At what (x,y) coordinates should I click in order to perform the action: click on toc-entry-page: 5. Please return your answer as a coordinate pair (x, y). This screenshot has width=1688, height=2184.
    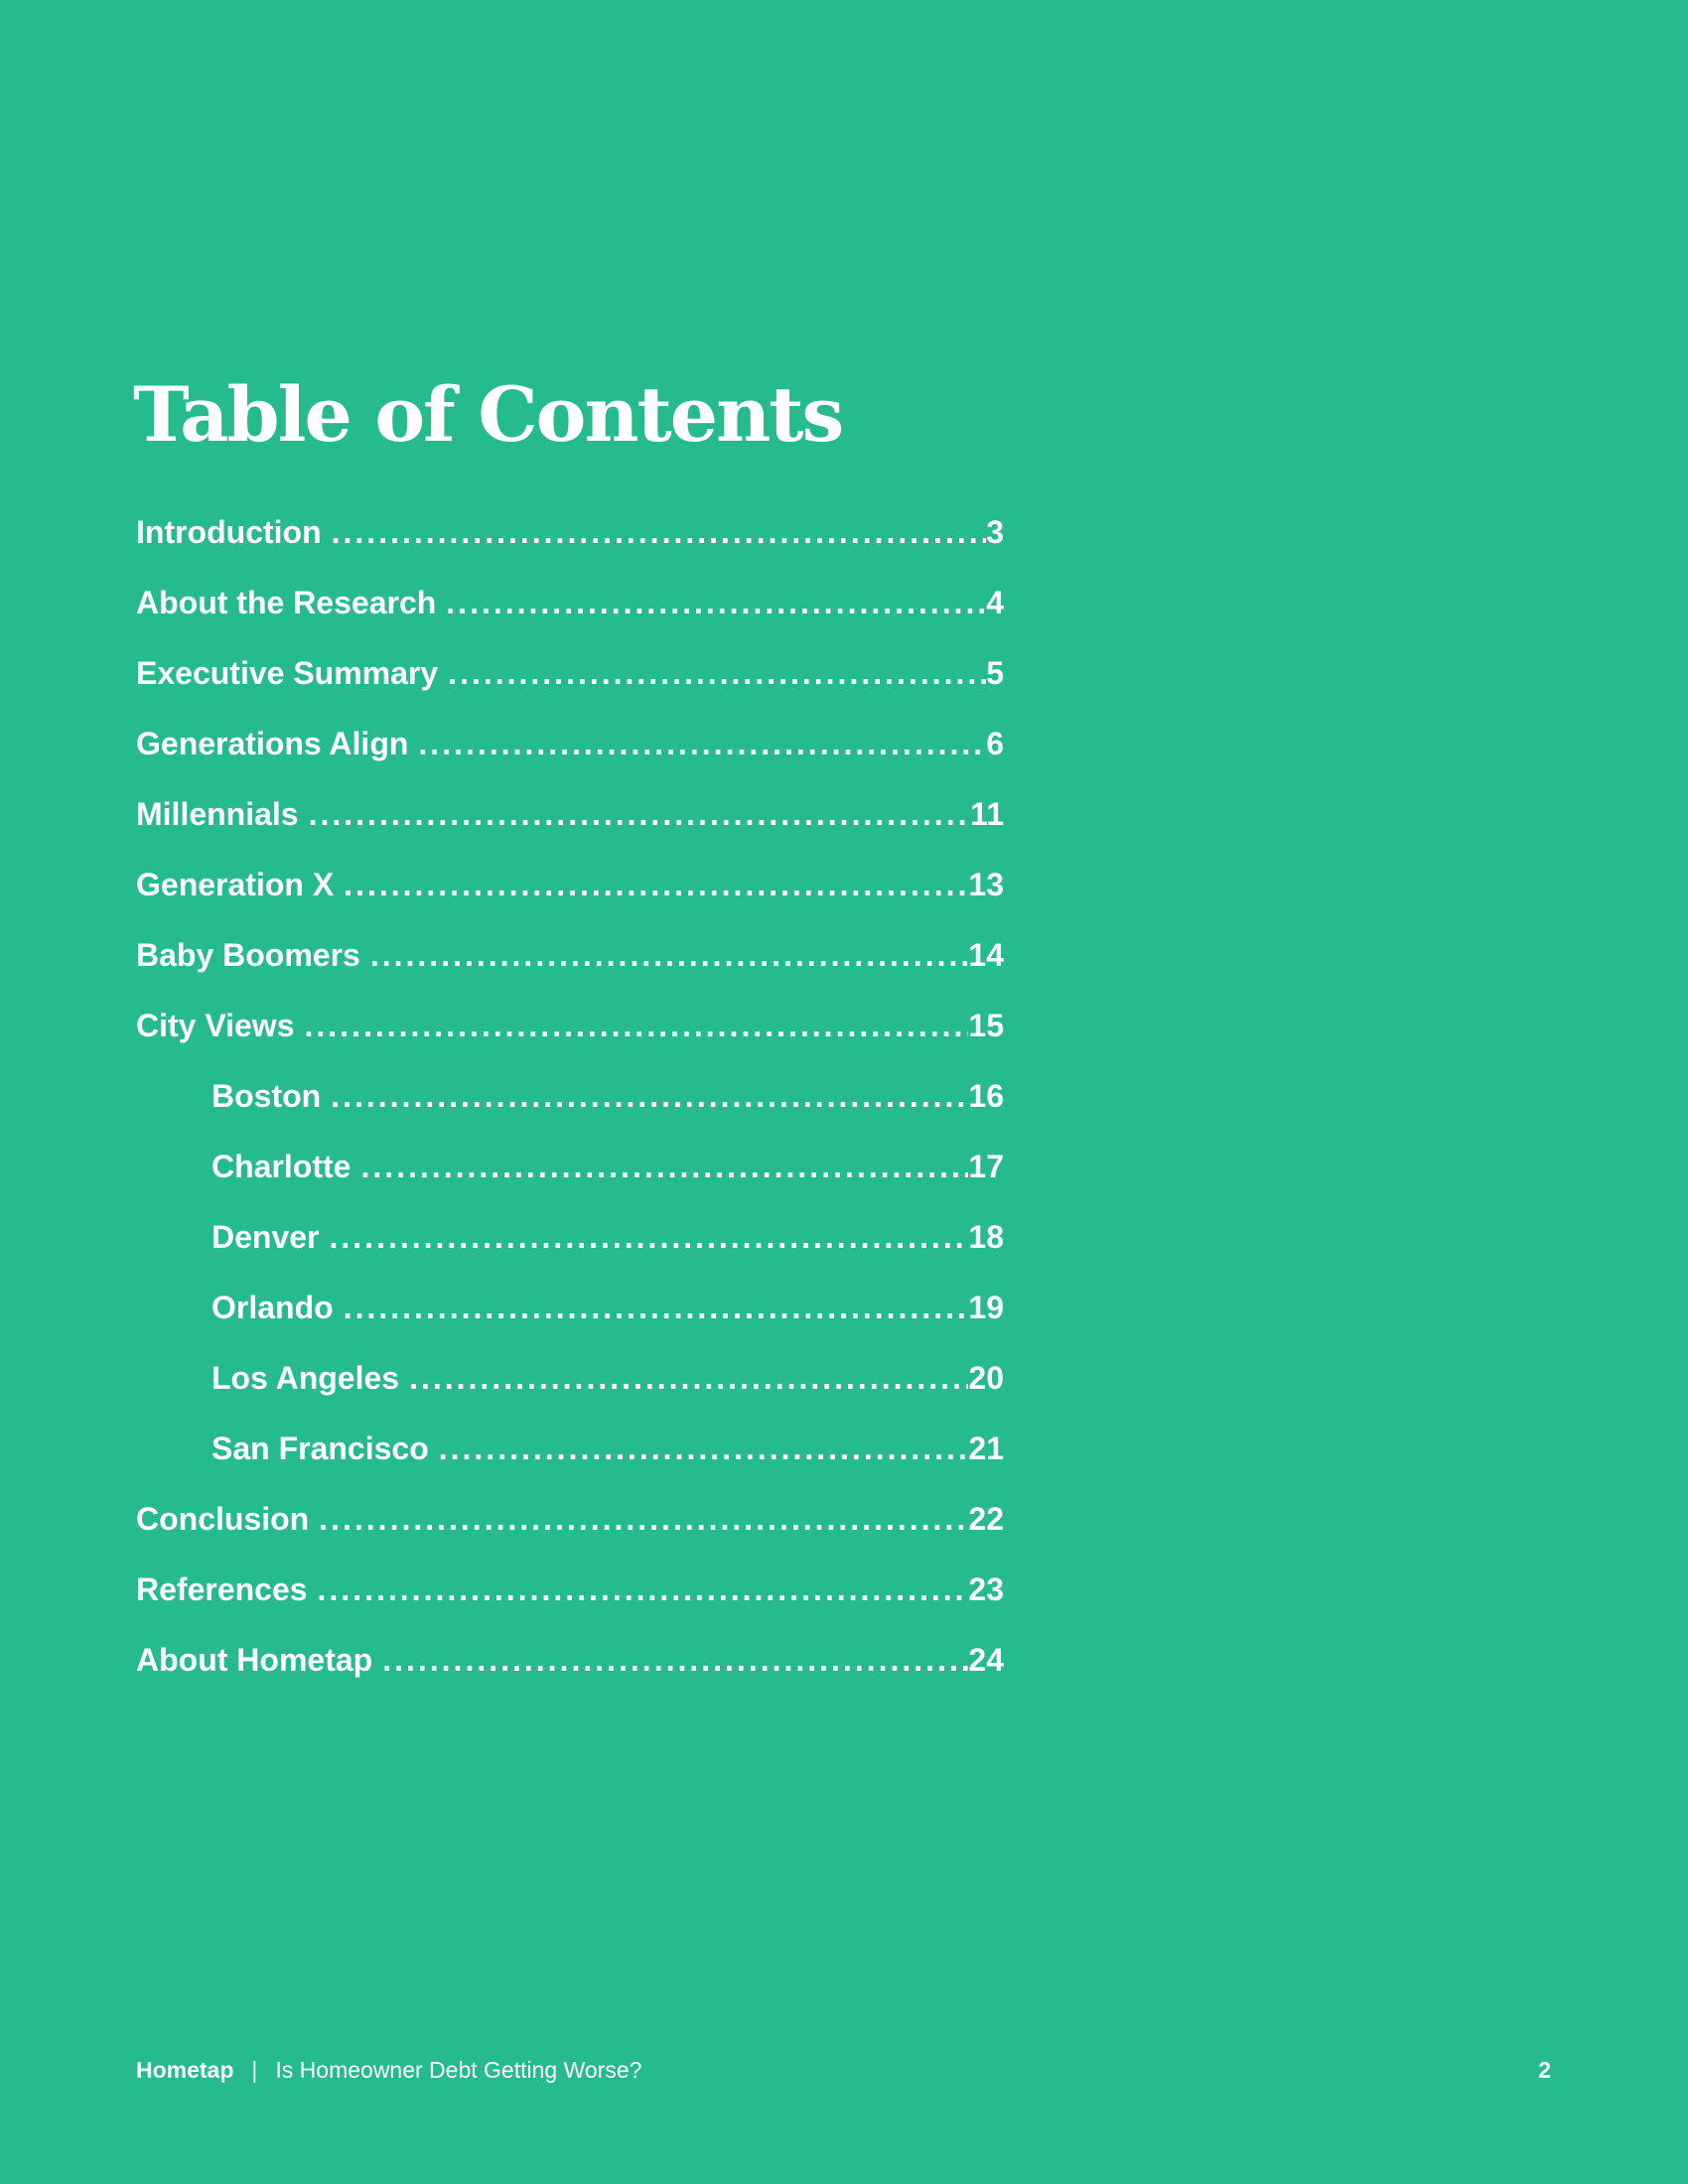
    Looking at the image, I should click on (995, 673).